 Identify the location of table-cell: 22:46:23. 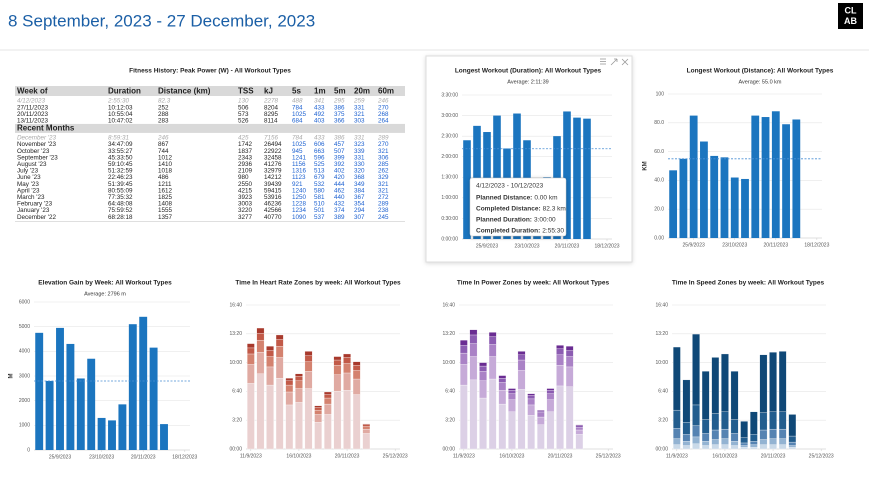
(120, 177).